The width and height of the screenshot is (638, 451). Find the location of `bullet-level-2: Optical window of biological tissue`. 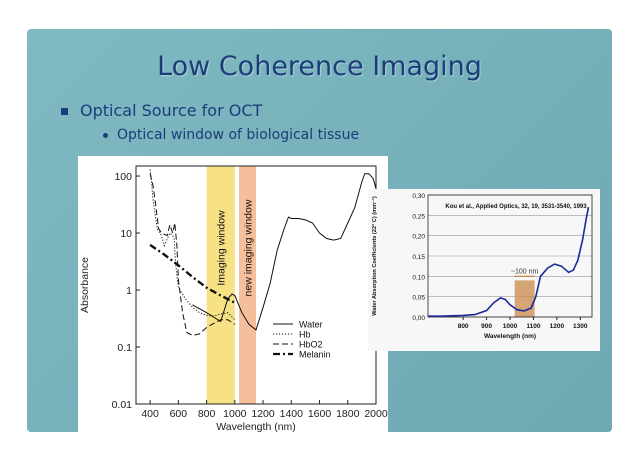

bullet-level-2: Optical window of biological tissue is located at coordinates (231, 135).